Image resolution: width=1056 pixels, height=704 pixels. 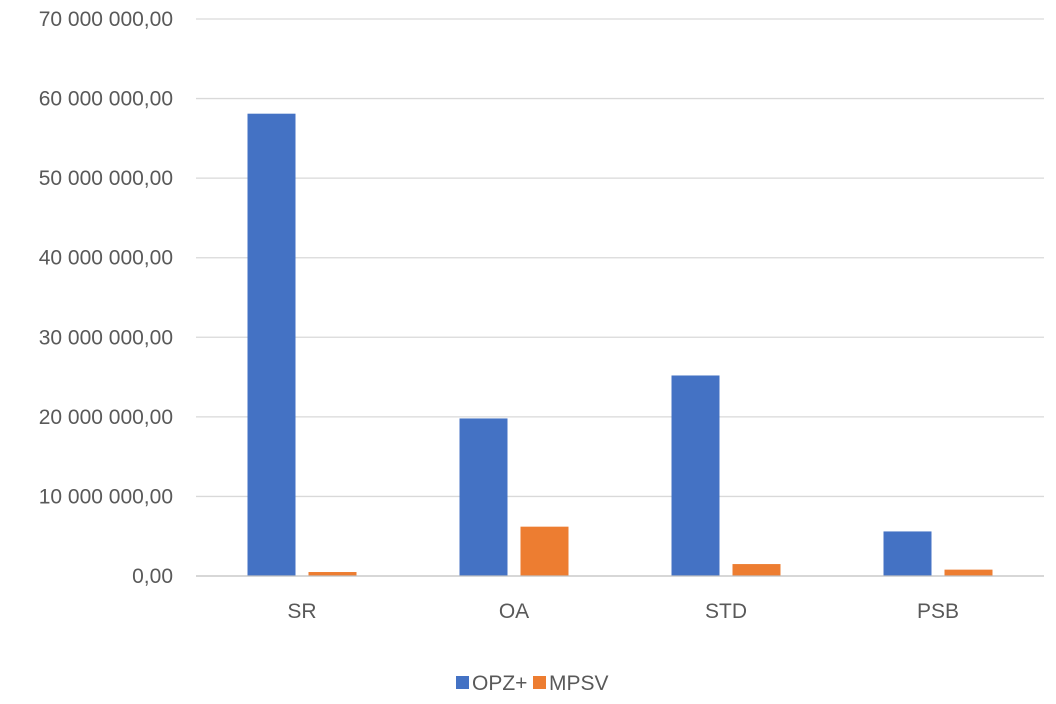 I want to click on x-tick-label: STD, so click(x=726, y=611).